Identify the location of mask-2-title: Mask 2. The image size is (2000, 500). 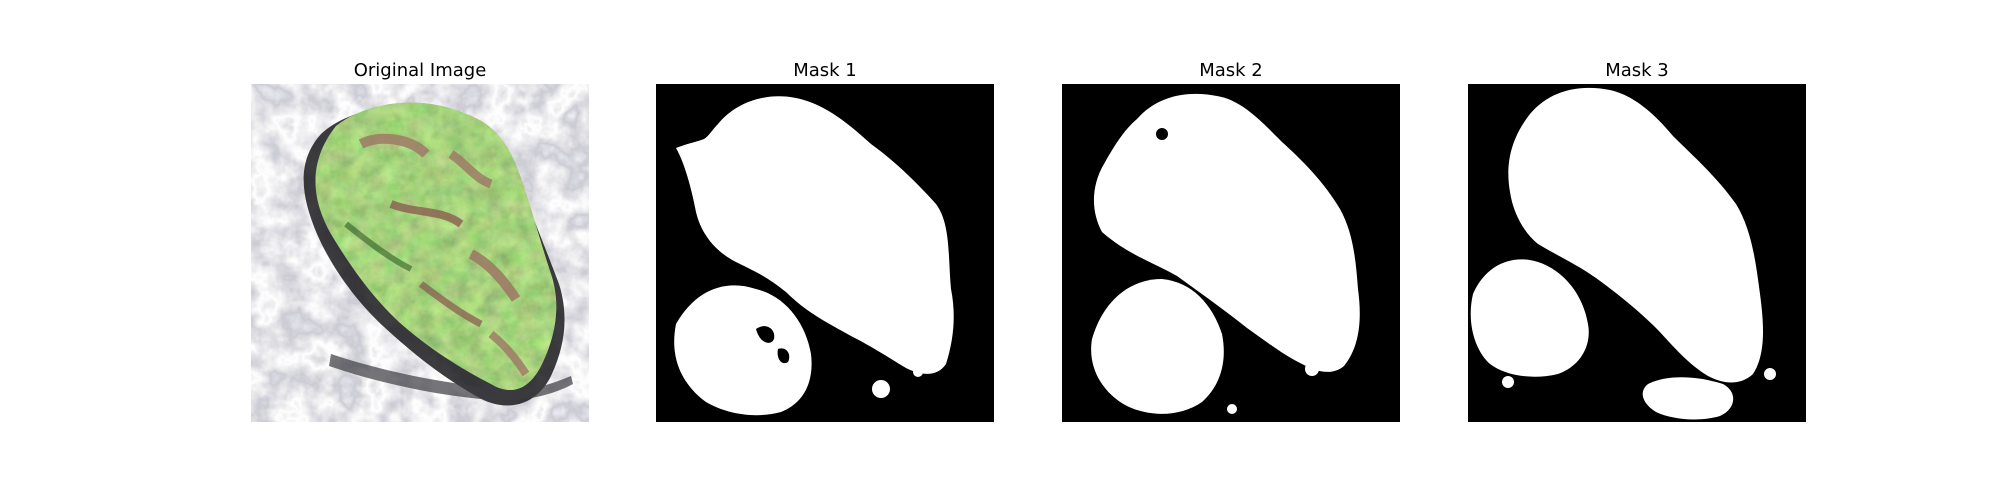
(1231, 70).